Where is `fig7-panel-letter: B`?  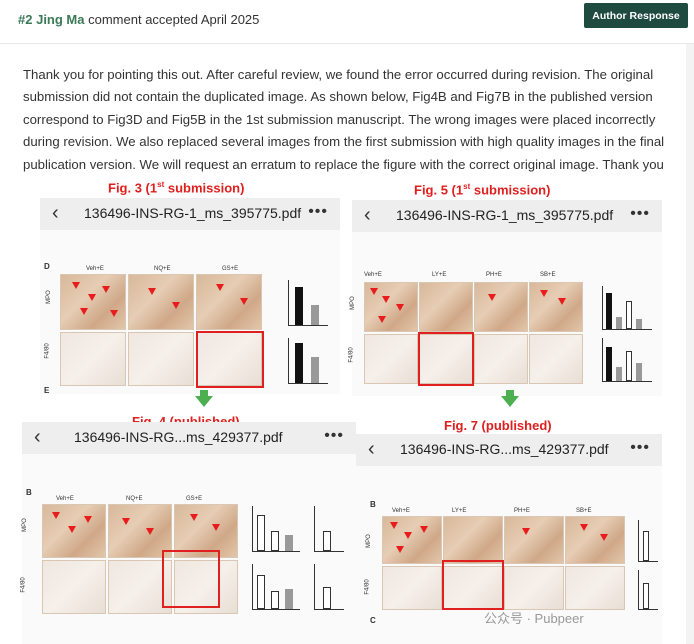 fig7-panel-letter: B is located at coordinates (373, 504).